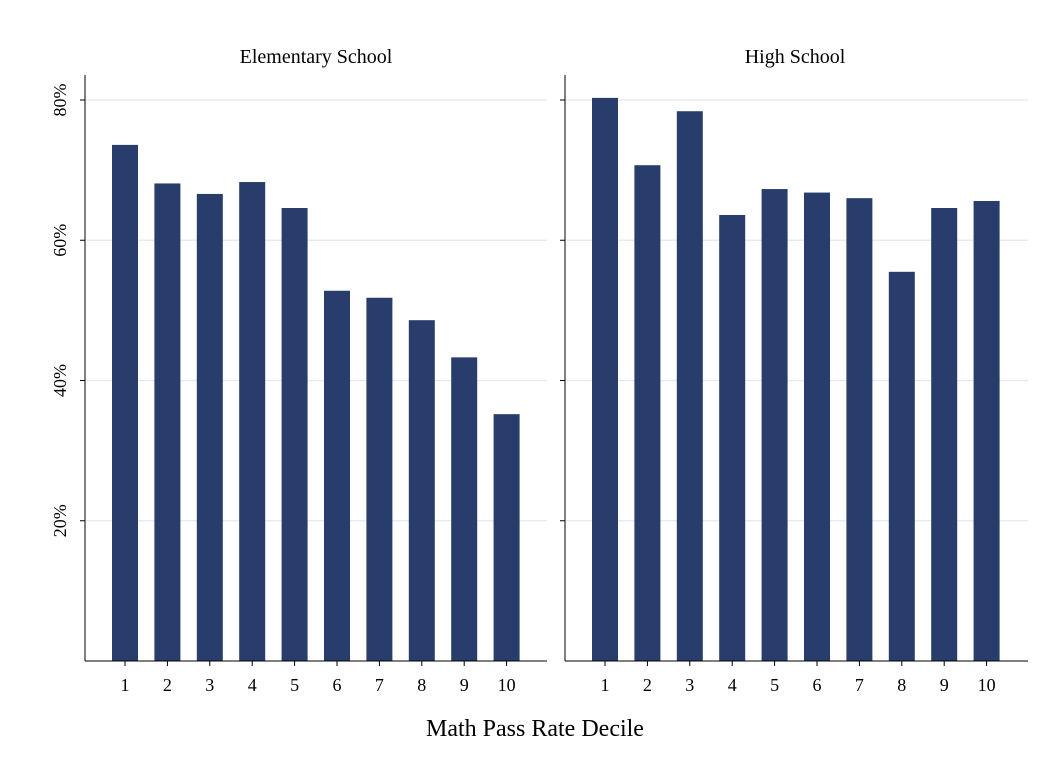  I want to click on x-axis-title: Math Pass Rate Decile, so click(535, 729).